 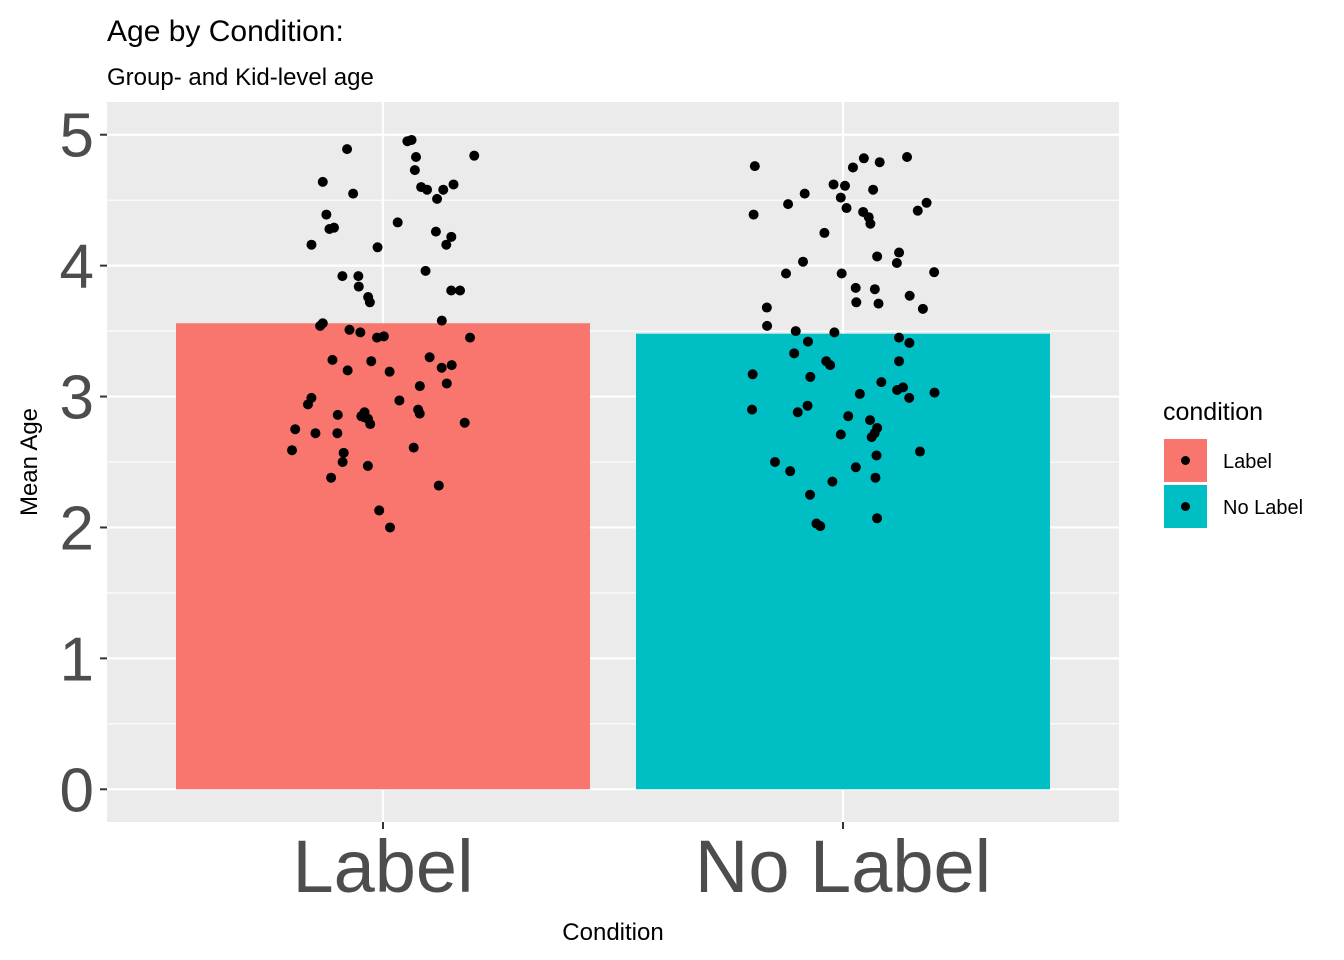 I want to click on x-axis: Label No Label, so click(x=641, y=865).